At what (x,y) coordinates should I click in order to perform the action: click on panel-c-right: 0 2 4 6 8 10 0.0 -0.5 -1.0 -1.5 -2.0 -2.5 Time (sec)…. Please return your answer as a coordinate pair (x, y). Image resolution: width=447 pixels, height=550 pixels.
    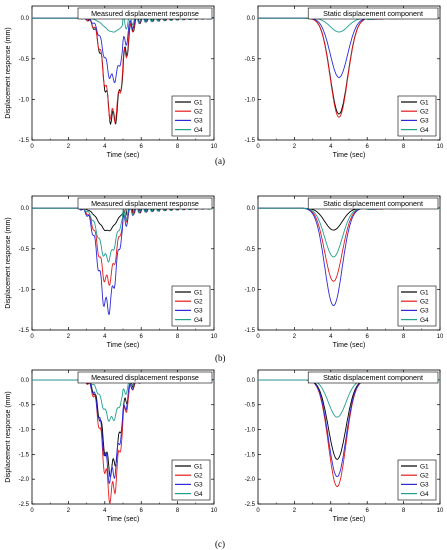
    Looking at the image, I should click on (344, 446).